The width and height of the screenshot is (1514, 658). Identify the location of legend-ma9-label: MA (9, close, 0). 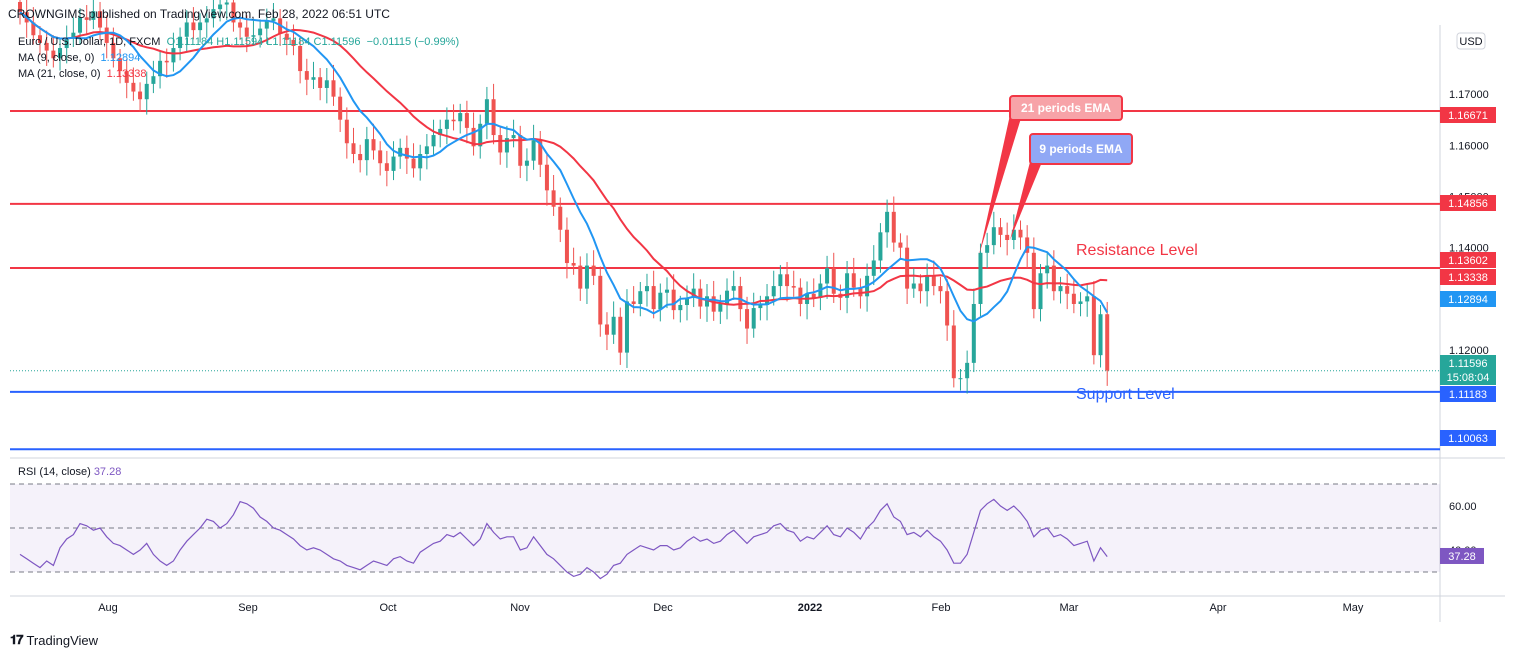
(56, 58).